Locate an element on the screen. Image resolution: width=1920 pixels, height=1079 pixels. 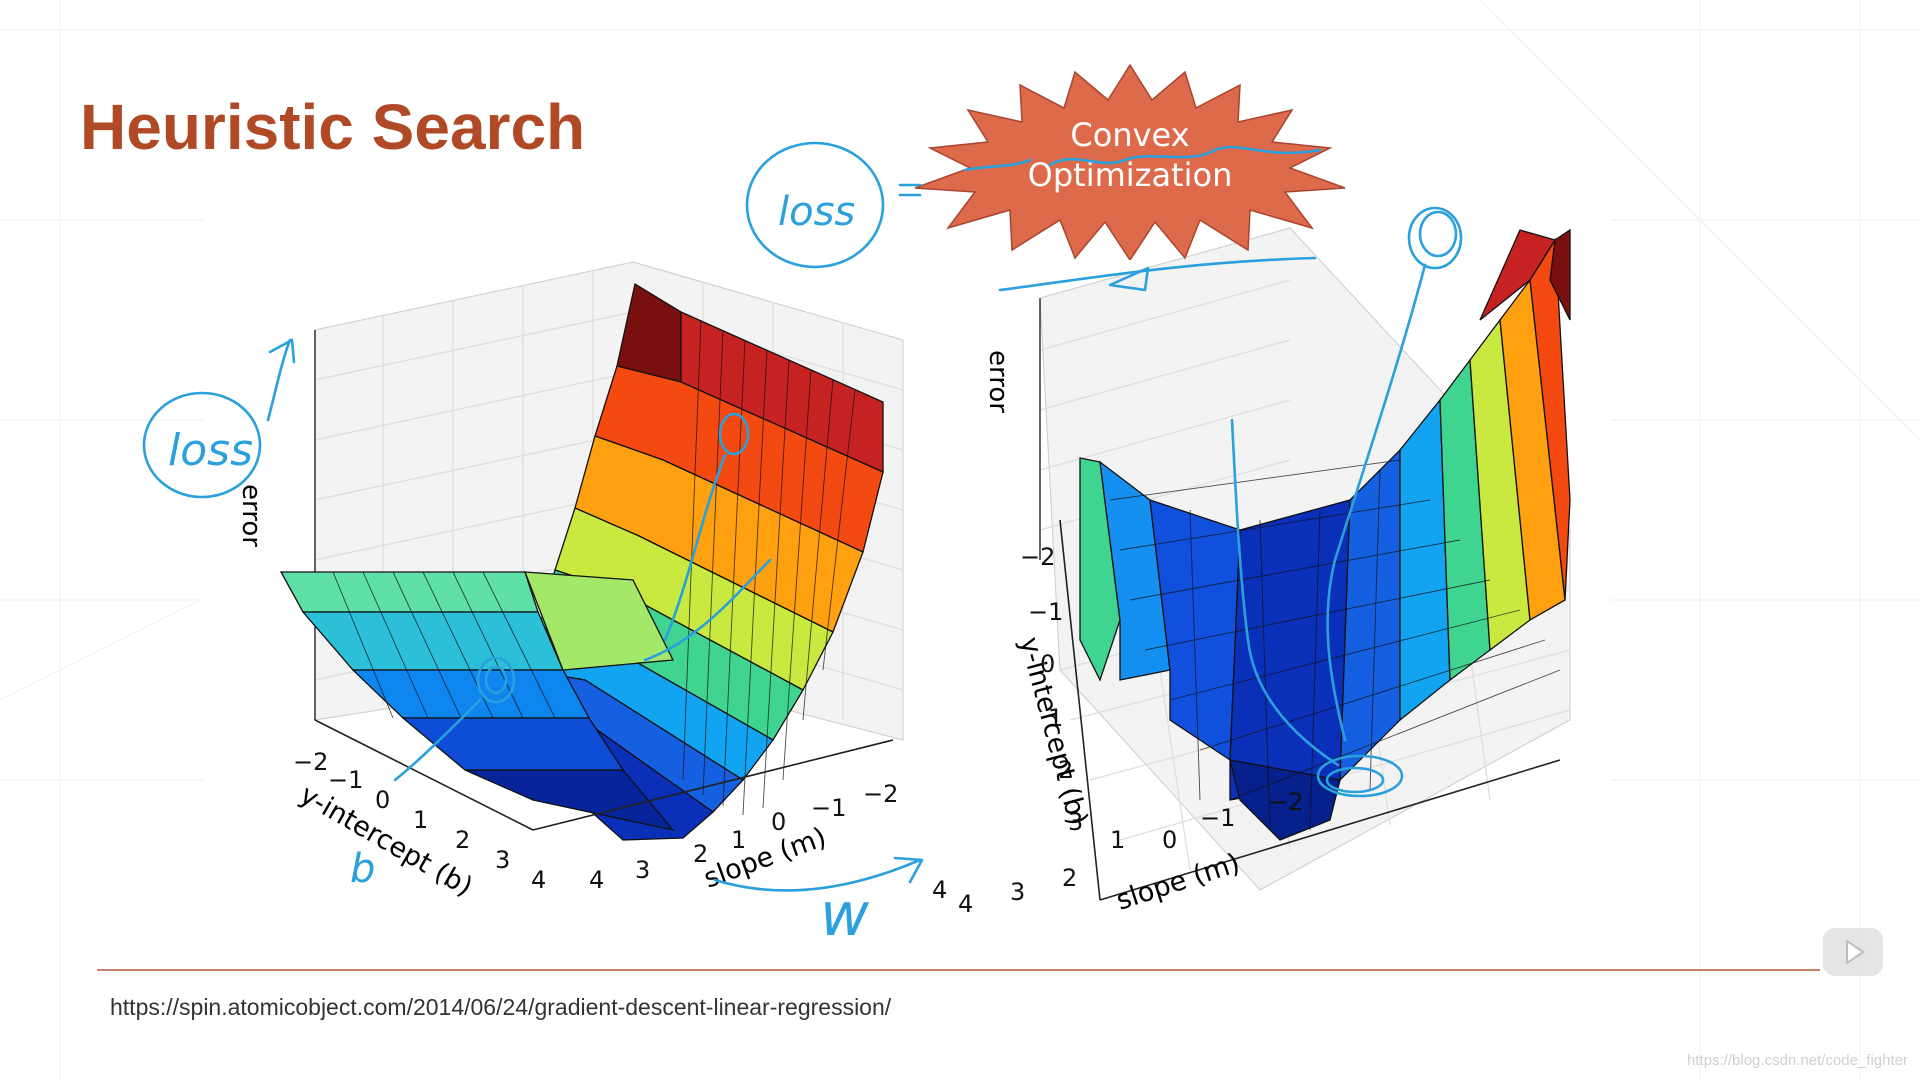
callout-line2: Optimization is located at coordinates (1130, 175).